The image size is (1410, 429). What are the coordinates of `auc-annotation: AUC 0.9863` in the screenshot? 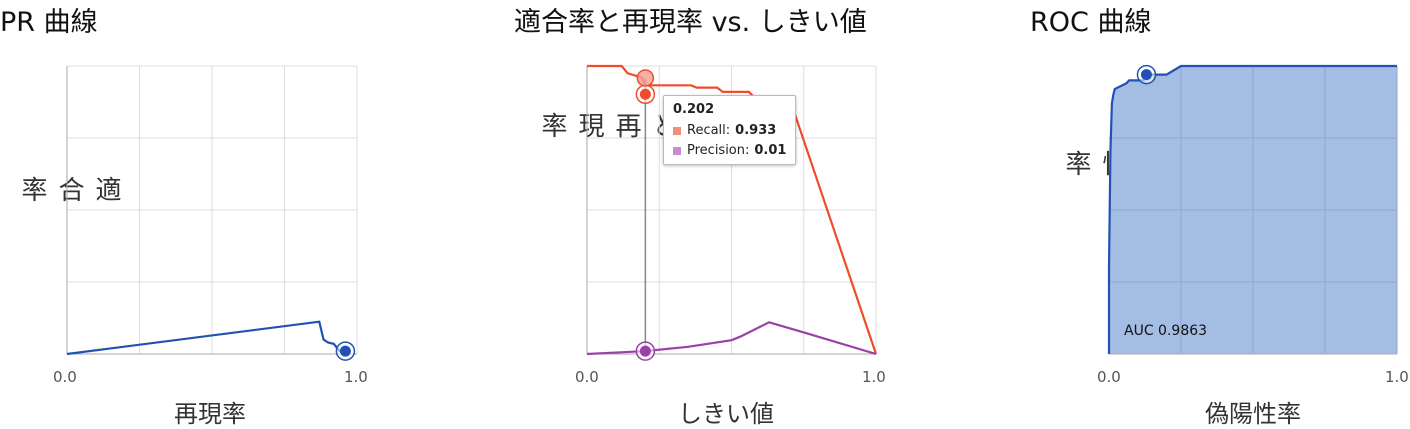 It's located at (1166, 331).